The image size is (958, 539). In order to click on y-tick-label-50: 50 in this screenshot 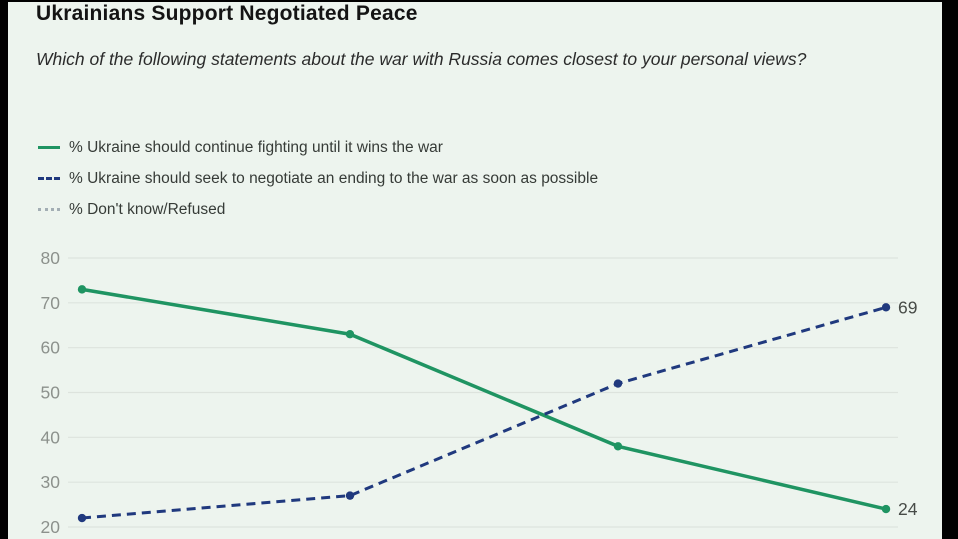, I will do `click(51, 393)`.